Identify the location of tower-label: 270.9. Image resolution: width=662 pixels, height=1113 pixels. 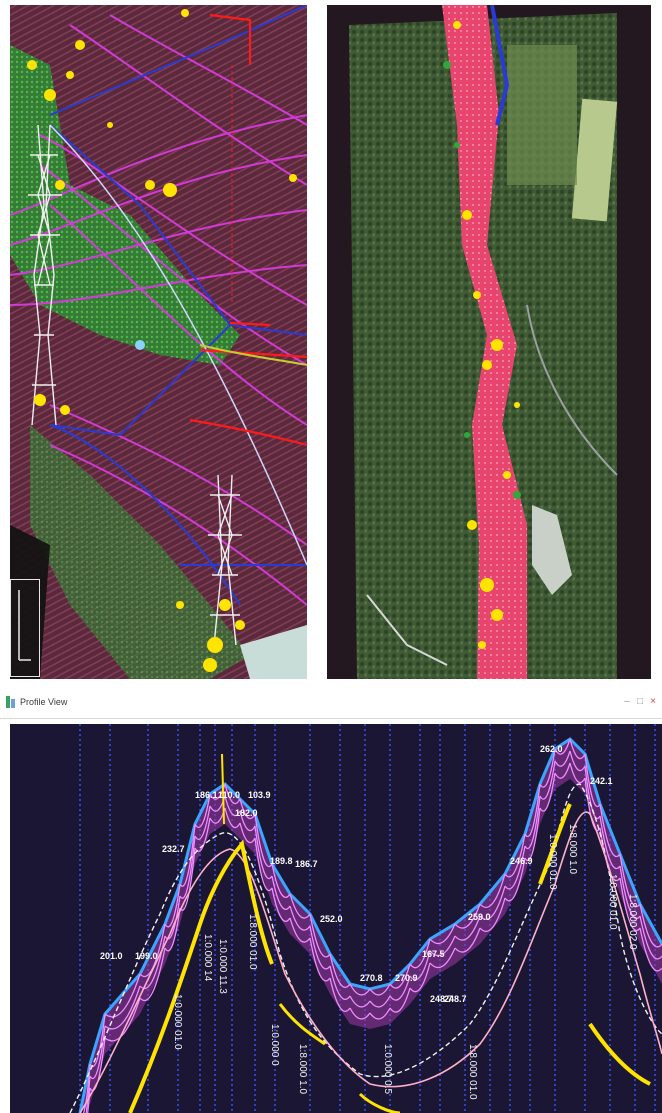
(406, 978).